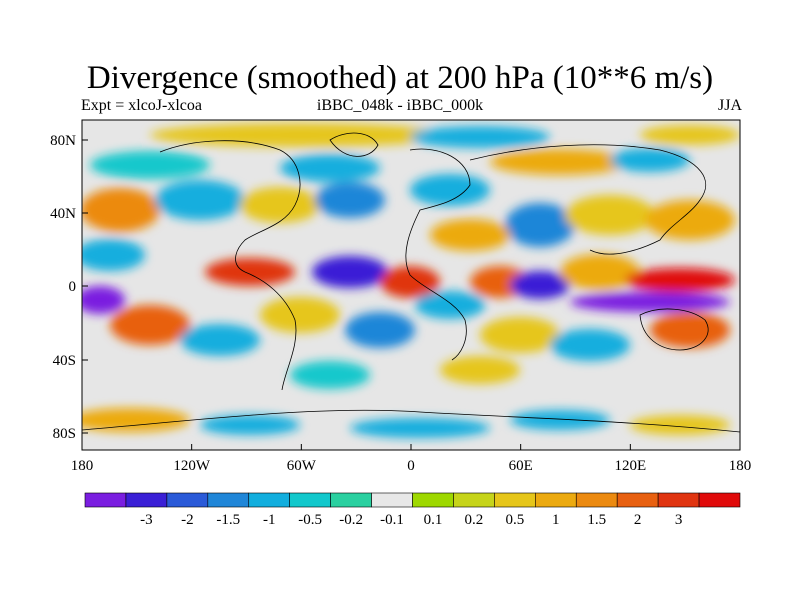  What do you see at coordinates (400, 105) in the screenshot?
I see `comparison-label: iBBC_048k - iBBC_000k` at bounding box center [400, 105].